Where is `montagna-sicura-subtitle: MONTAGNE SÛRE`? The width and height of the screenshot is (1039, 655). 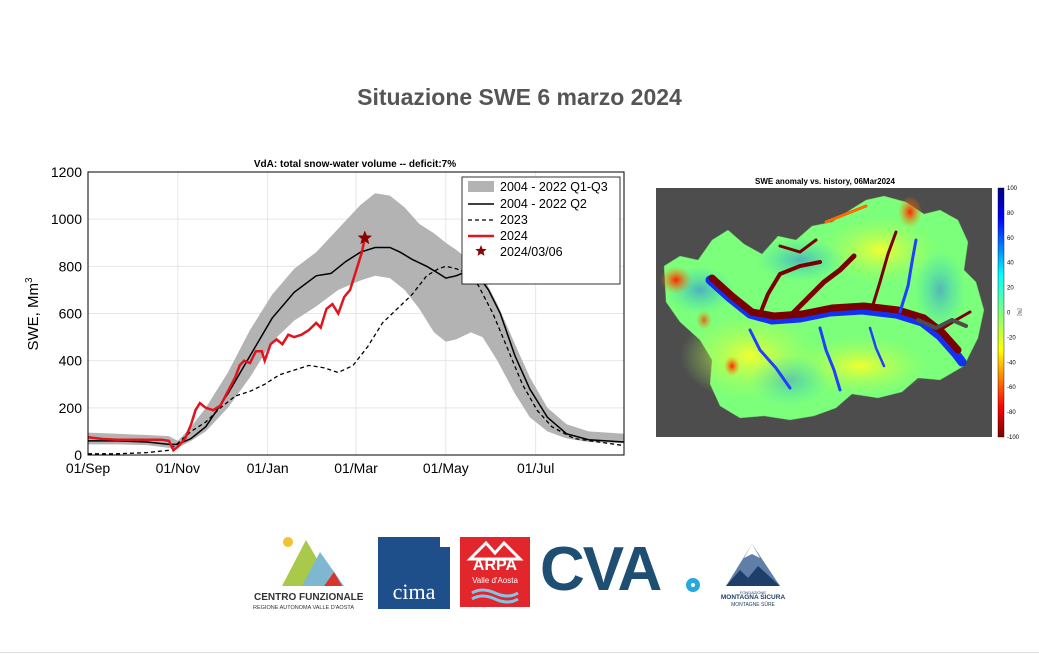 montagna-sicura-subtitle: MONTAGNE SÛRE is located at coordinates (753, 605).